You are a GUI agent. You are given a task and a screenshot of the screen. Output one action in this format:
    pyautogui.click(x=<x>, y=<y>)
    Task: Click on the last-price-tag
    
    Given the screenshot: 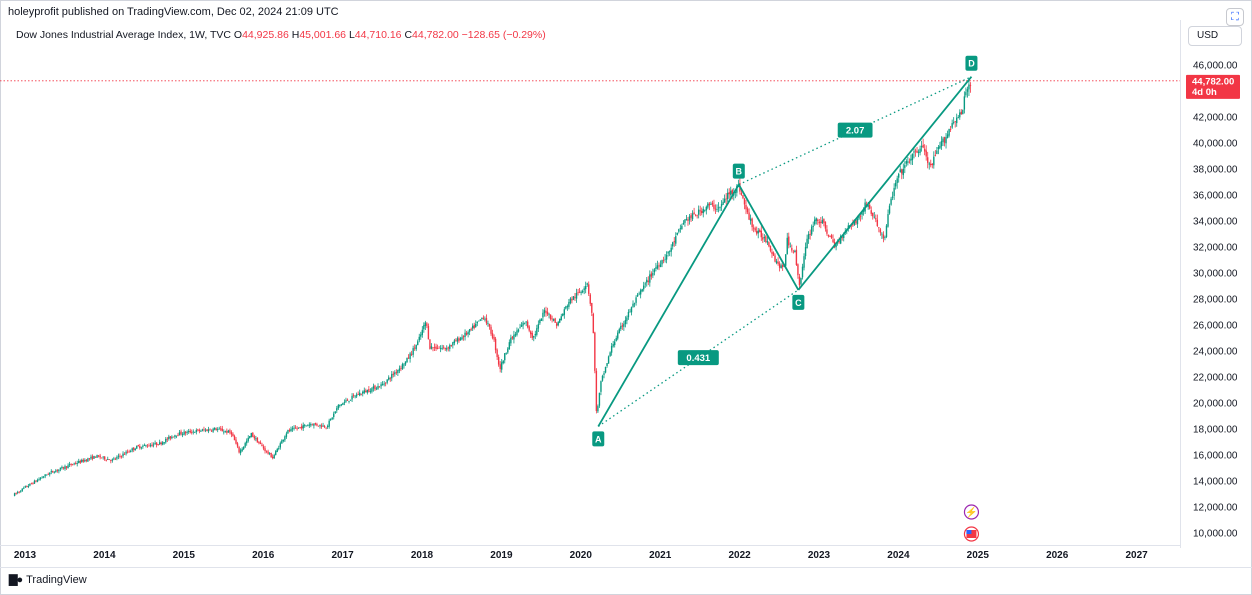 What is the action you would take?
    pyautogui.click(x=1213, y=86)
    